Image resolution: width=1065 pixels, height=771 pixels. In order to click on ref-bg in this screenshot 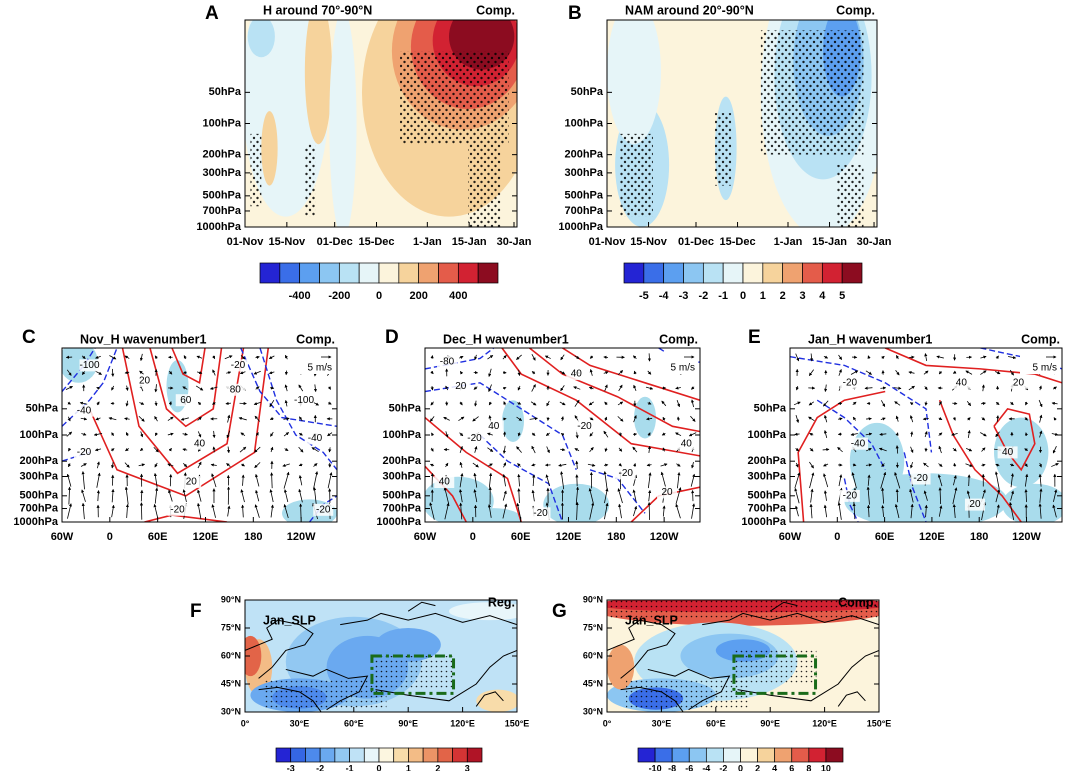, I will do `click(1040, 363)`.